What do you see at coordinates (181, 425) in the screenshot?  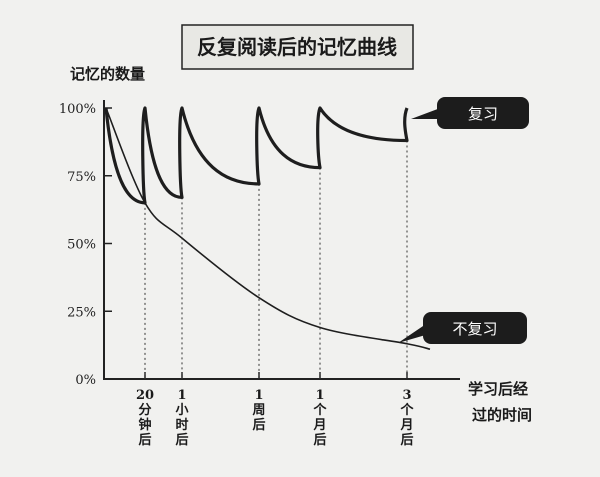 I see `x-tick-label-line: 时` at bounding box center [181, 425].